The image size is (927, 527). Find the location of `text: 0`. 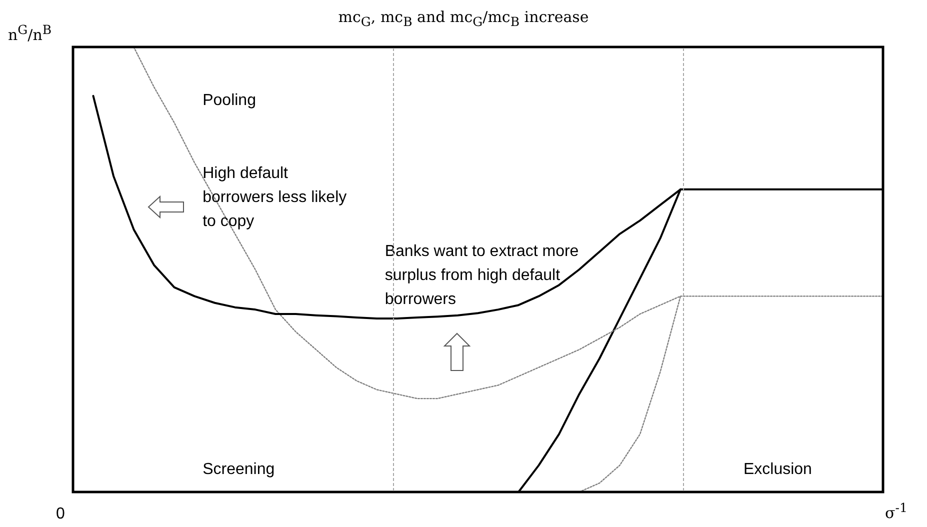

text: 0 is located at coordinates (60, 514).